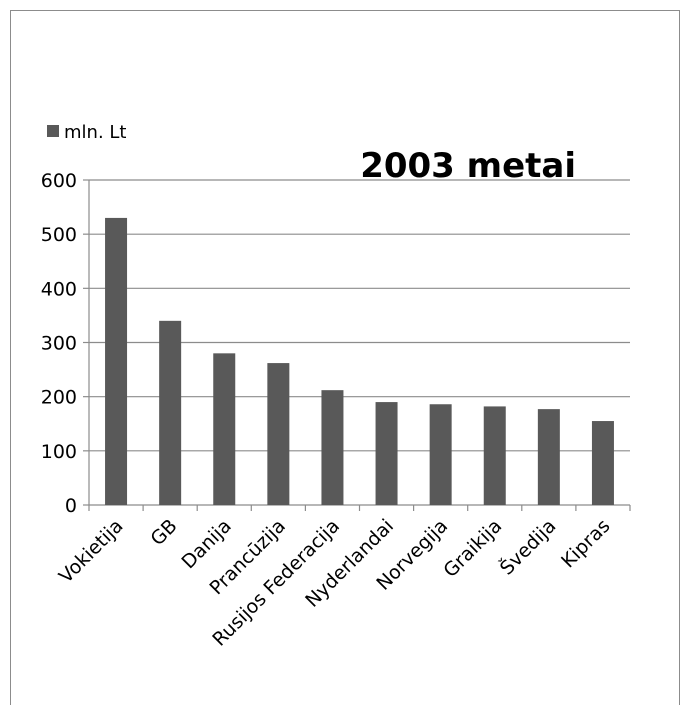 The image size is (682, 707). What do you see at coordinates (71, 506) in the screenshot?
I see `y-tick-label: 0` at bounding box center [71, 506].